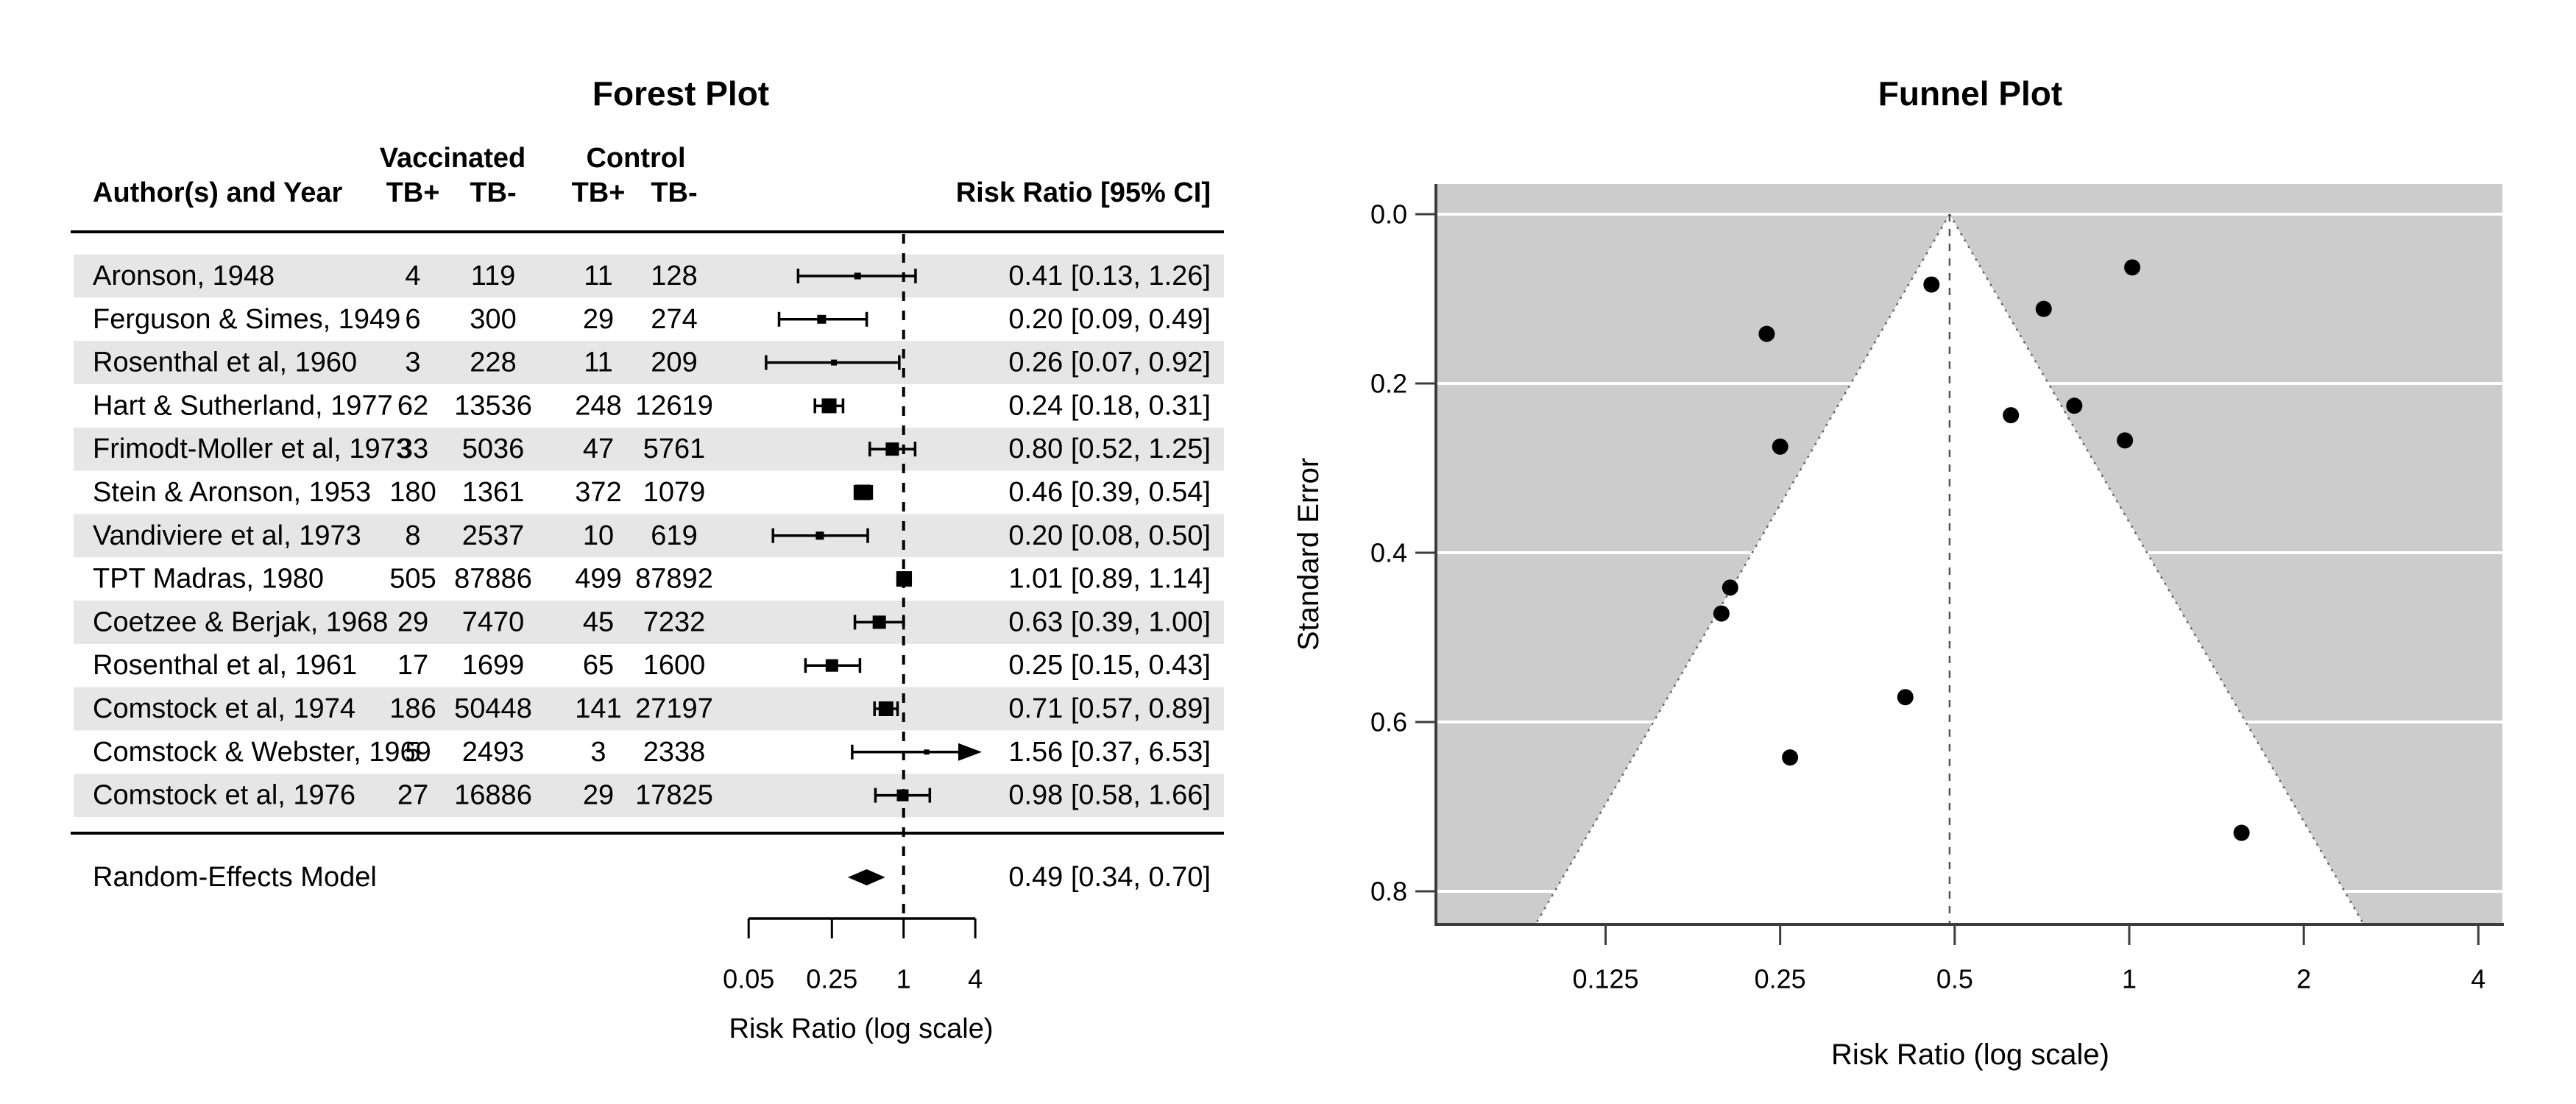  I want to click on funnel-yaxis-label: Standard Error, so click(1308, 554).